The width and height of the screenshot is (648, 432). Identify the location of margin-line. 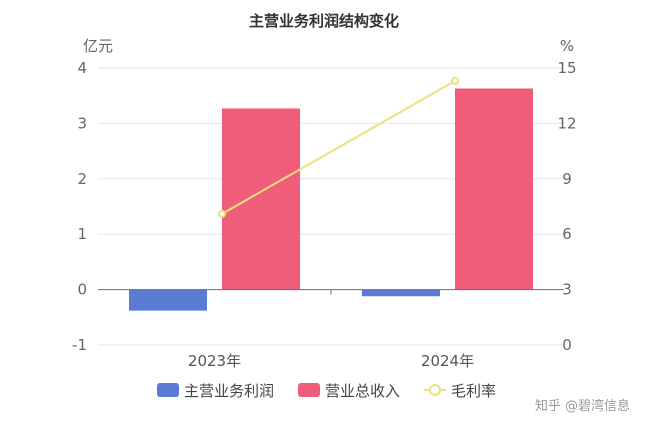
(338, 147).